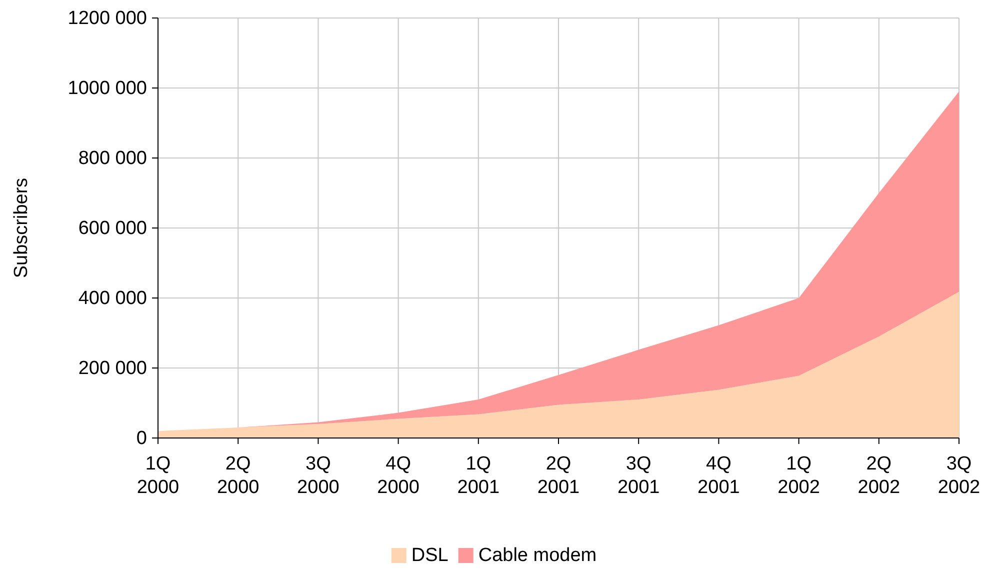  What do you see at coordinates (158, 475) in the screenshot?
I see `x-tick-label: 1Q 2000` at bounding box center [158, 475].